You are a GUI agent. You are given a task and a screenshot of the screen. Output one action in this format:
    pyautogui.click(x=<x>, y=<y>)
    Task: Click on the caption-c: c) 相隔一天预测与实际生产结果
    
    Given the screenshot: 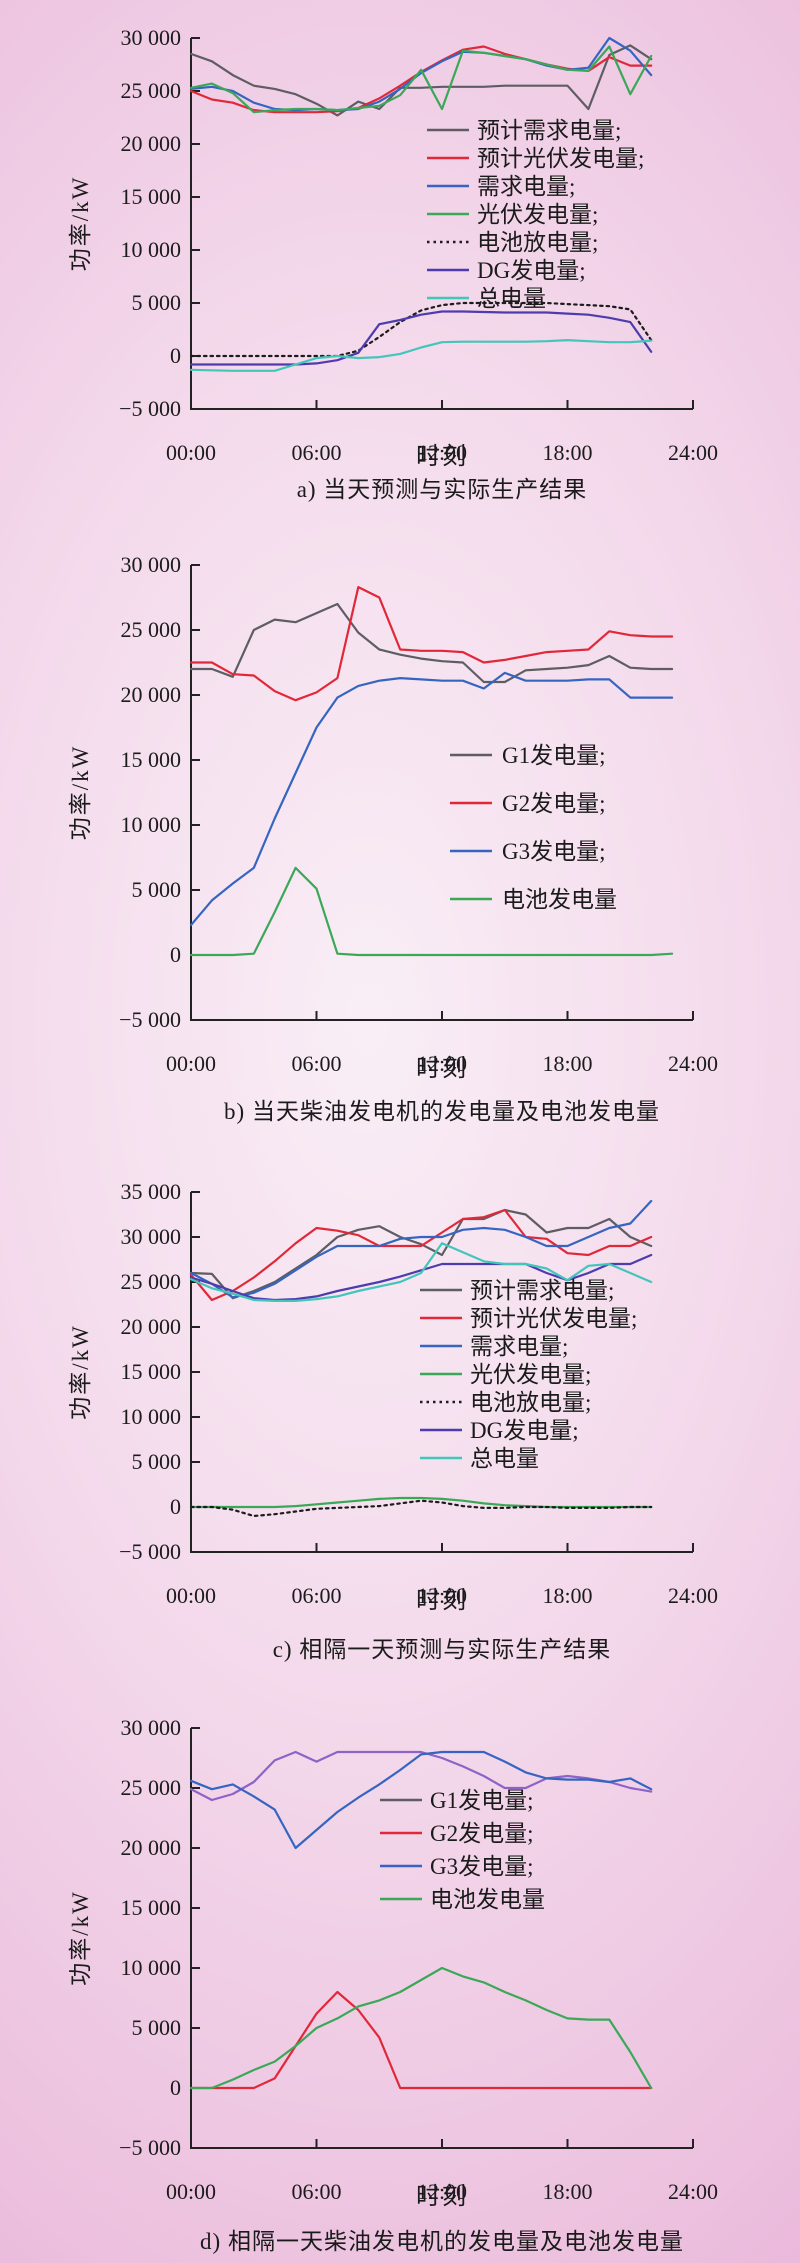 What is the action you would take?
    pyautogui.click(x=442, y=1649)
    